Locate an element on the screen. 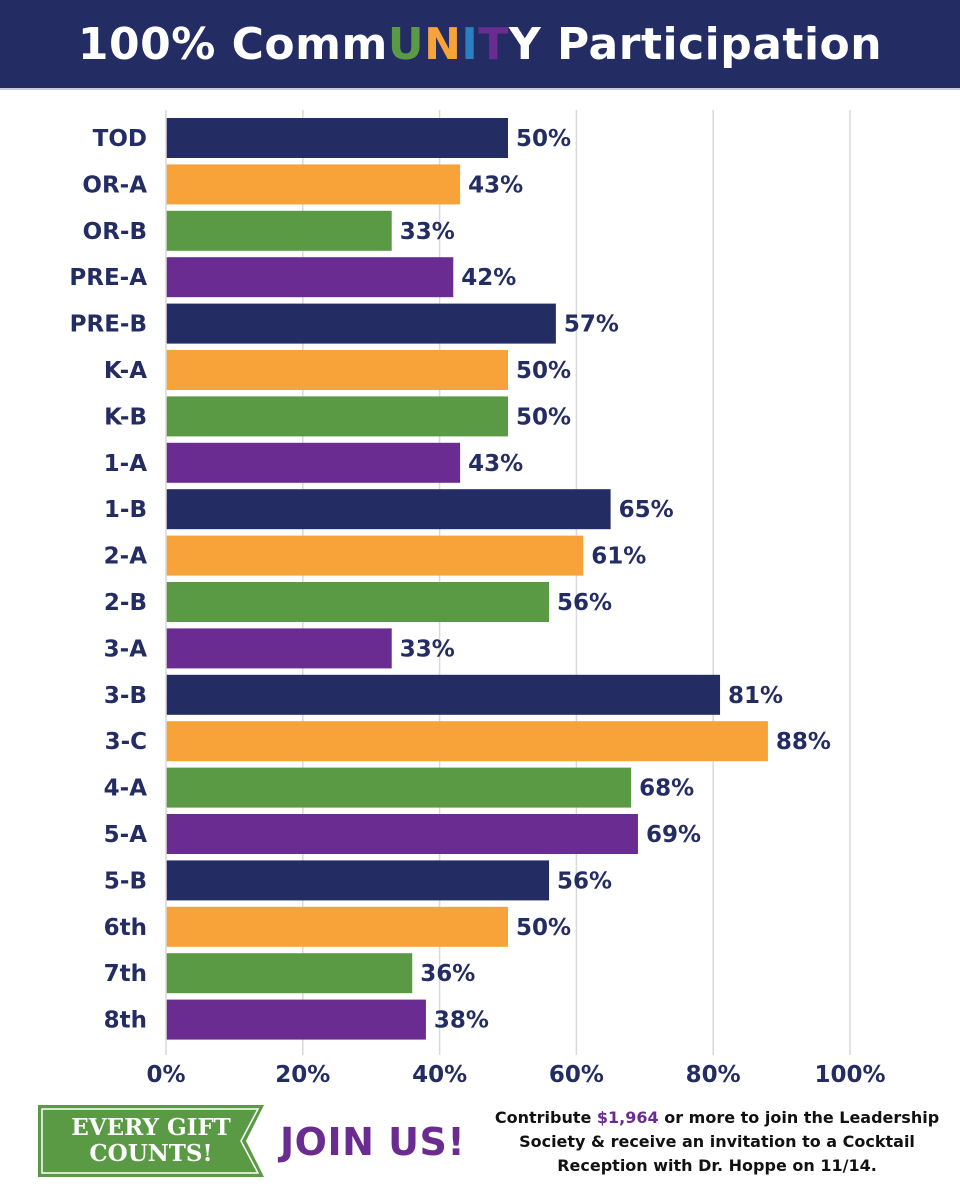 The width and height of the screenshot is (960, 1200). x-tick-label: 100% is located at coordinates (849, 1075).